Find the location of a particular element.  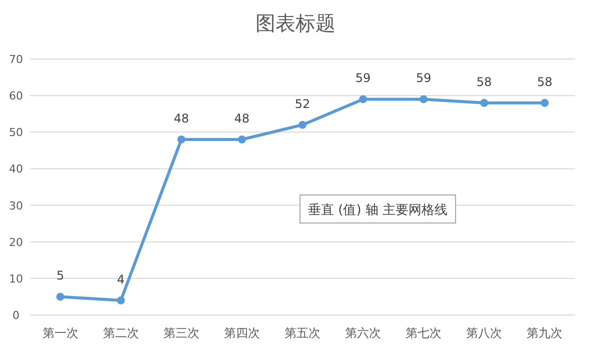

x-tick-label: 第三次 is located at coordinates (181, 333).